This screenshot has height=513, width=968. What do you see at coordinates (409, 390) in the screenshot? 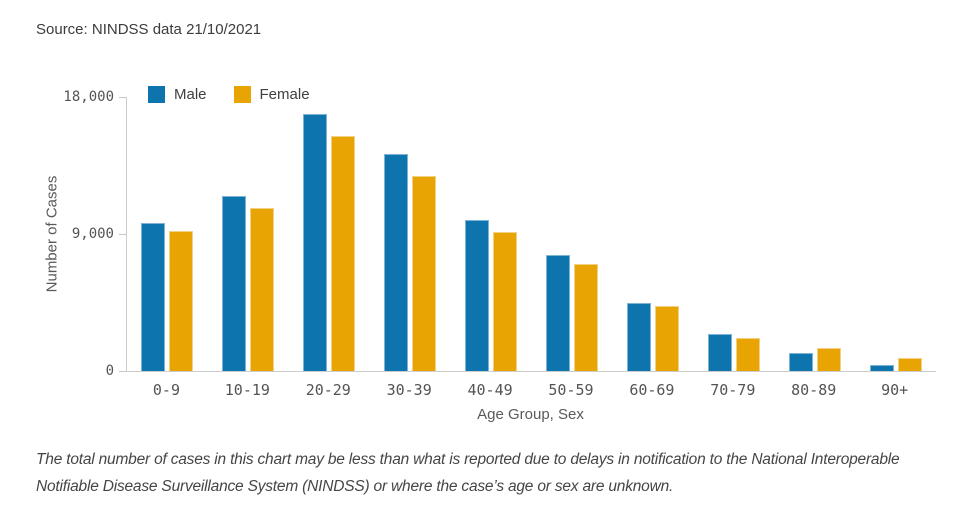
I see `x-category-label: 30-39` at bounding box center [409, 390].